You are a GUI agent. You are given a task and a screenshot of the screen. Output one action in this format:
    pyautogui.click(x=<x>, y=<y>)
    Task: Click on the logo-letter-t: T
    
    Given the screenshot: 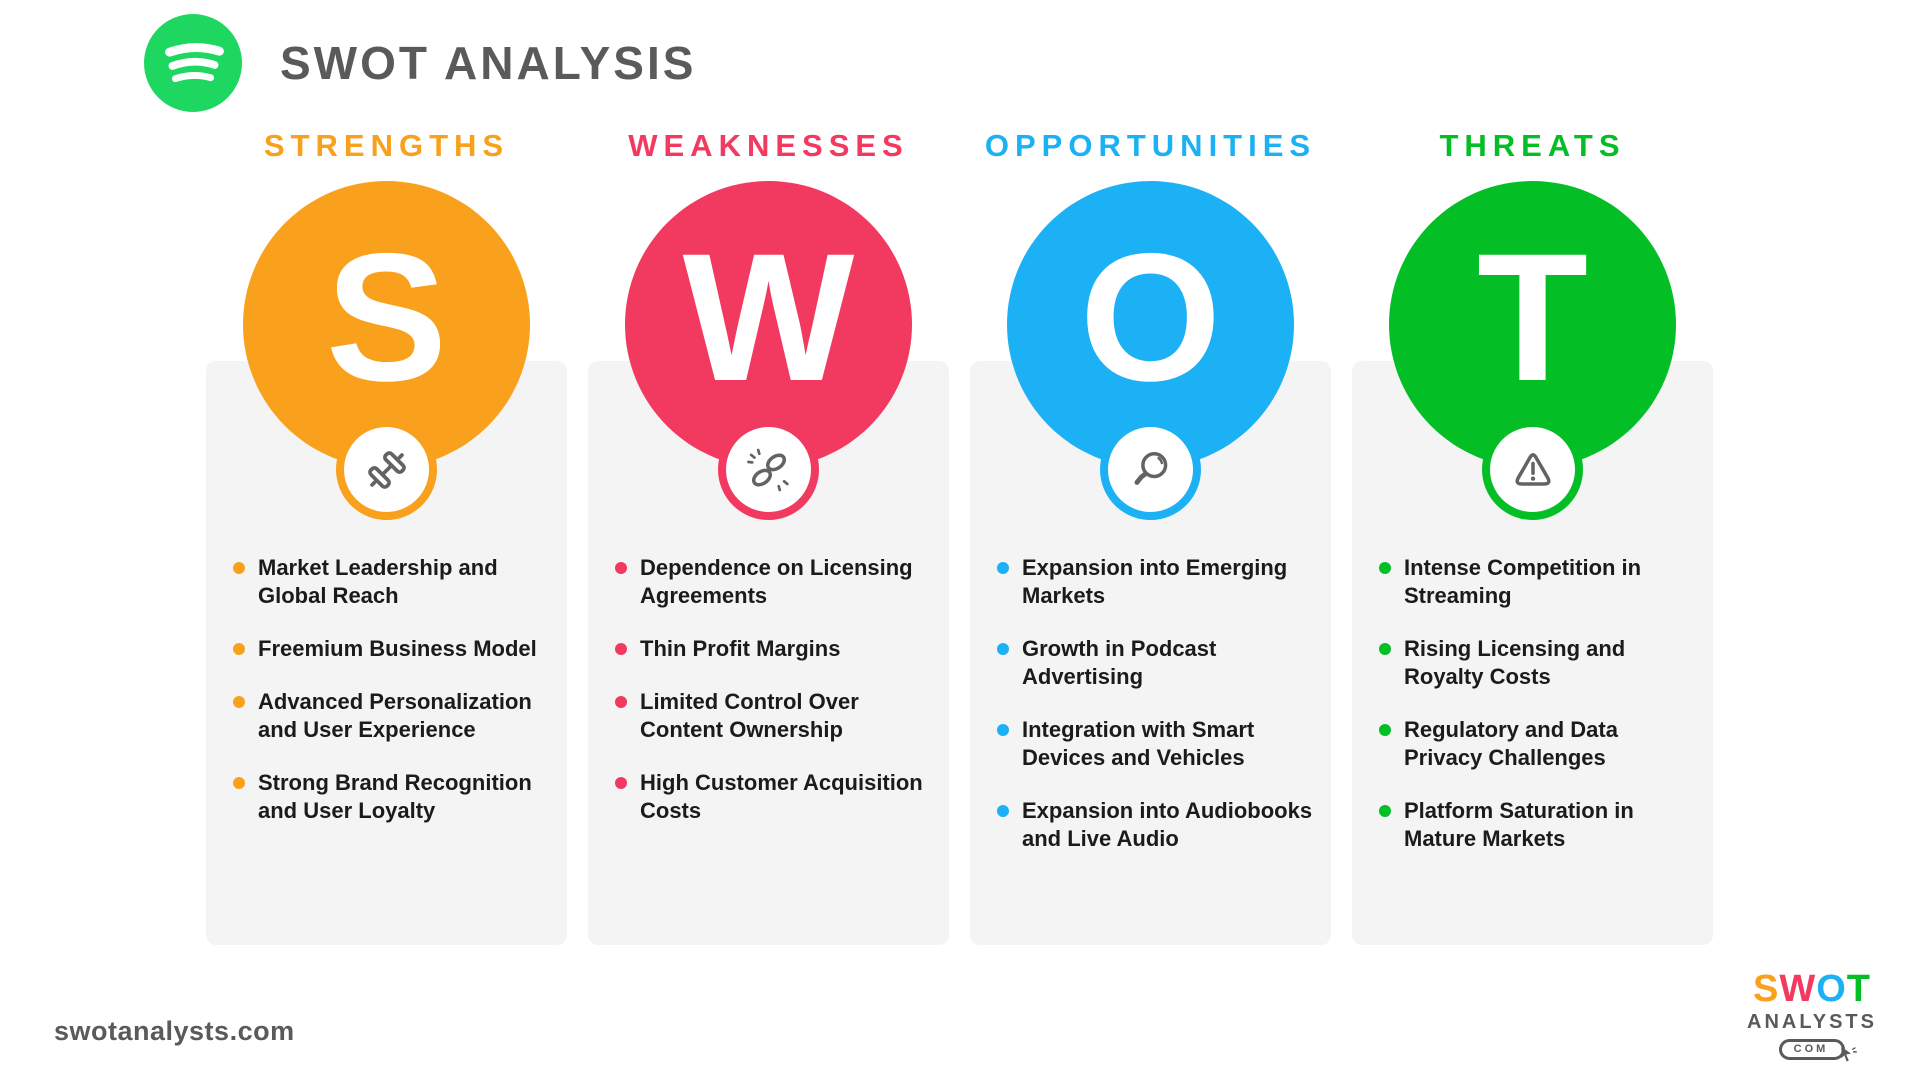 What is the action you would take?
    pyautogui.click(x=1858, y=989)
    